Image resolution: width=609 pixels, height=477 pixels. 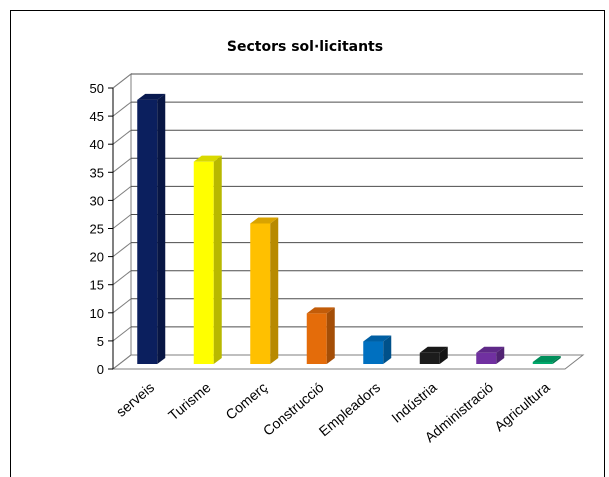 What do you see at coordinates (97, 200) in the screenshot?
I see `y-tick-label: 30` at bounding box center [97, 200].